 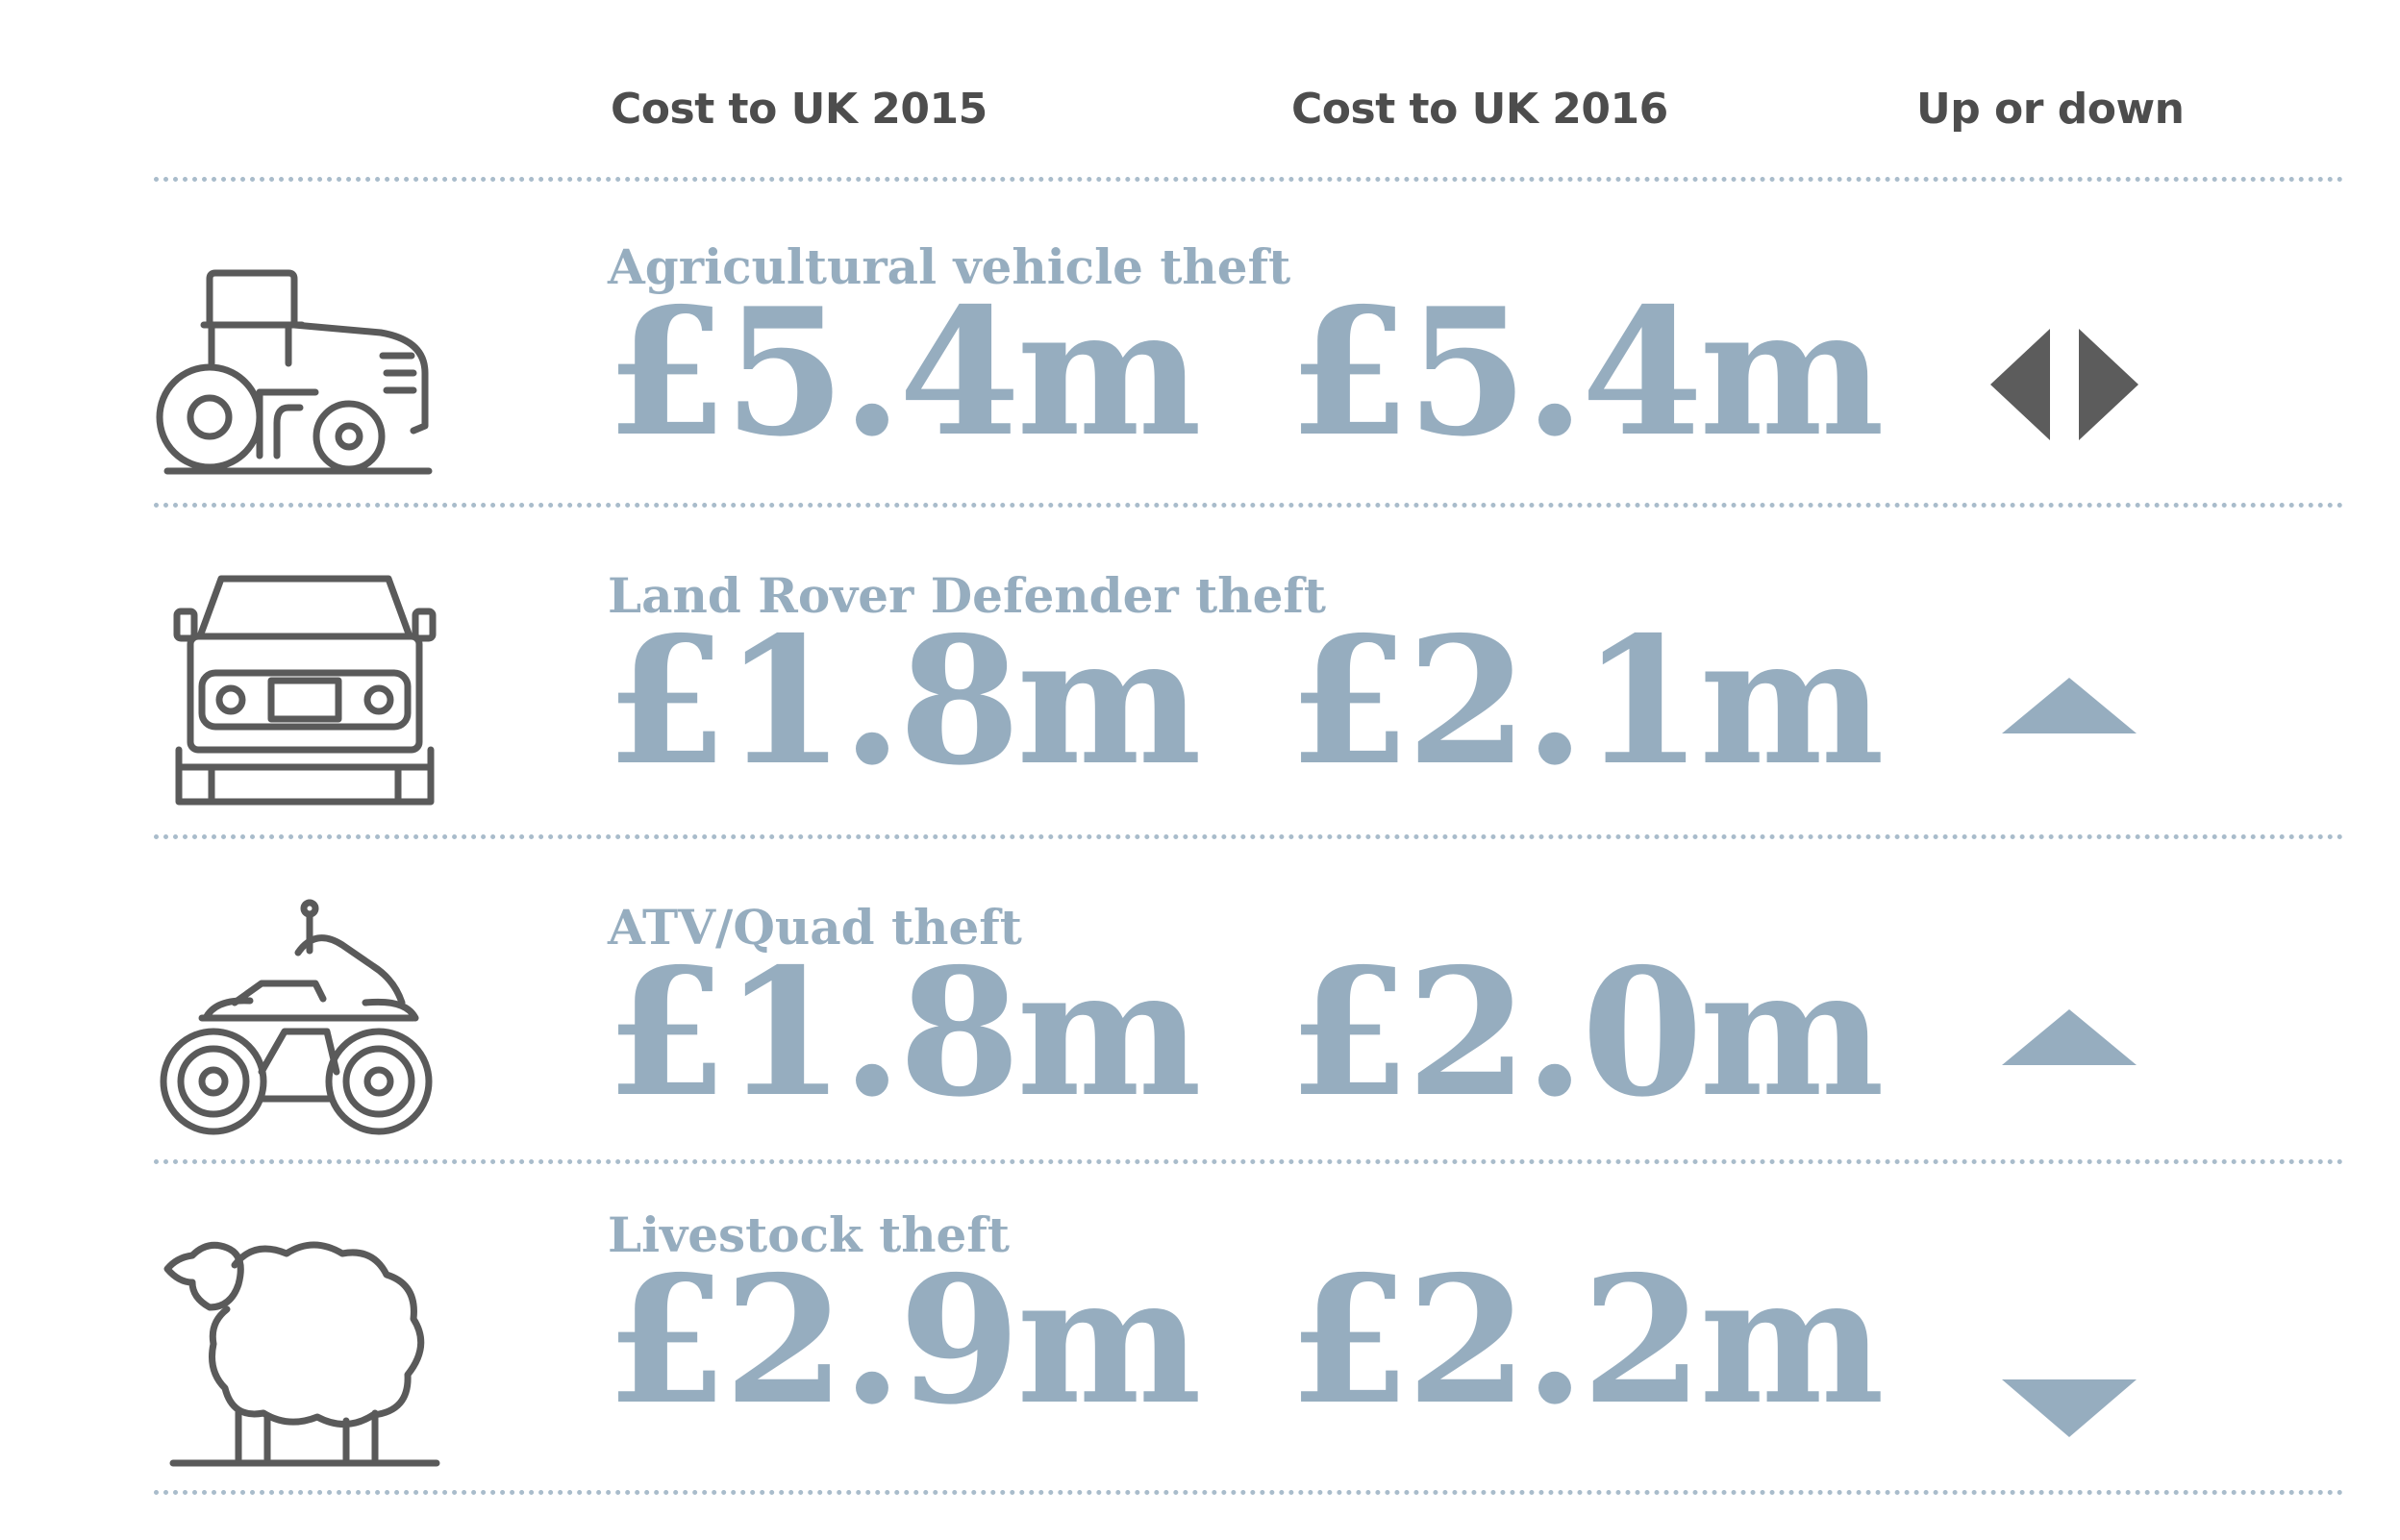 I want to click on header-cost-2015: Cost to UK 2015, so click(x=799, y=109).